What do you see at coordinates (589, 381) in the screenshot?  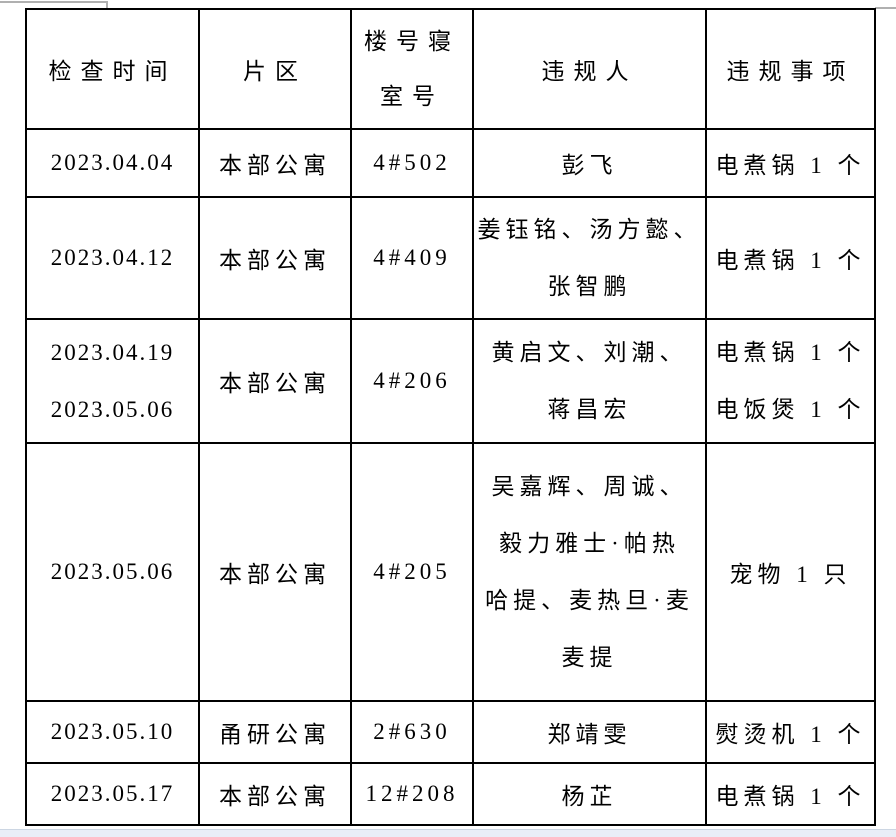 I see `cell-violators: 黄启文、刘潮、 蒋昌宏` at bounding box center [589, 381].